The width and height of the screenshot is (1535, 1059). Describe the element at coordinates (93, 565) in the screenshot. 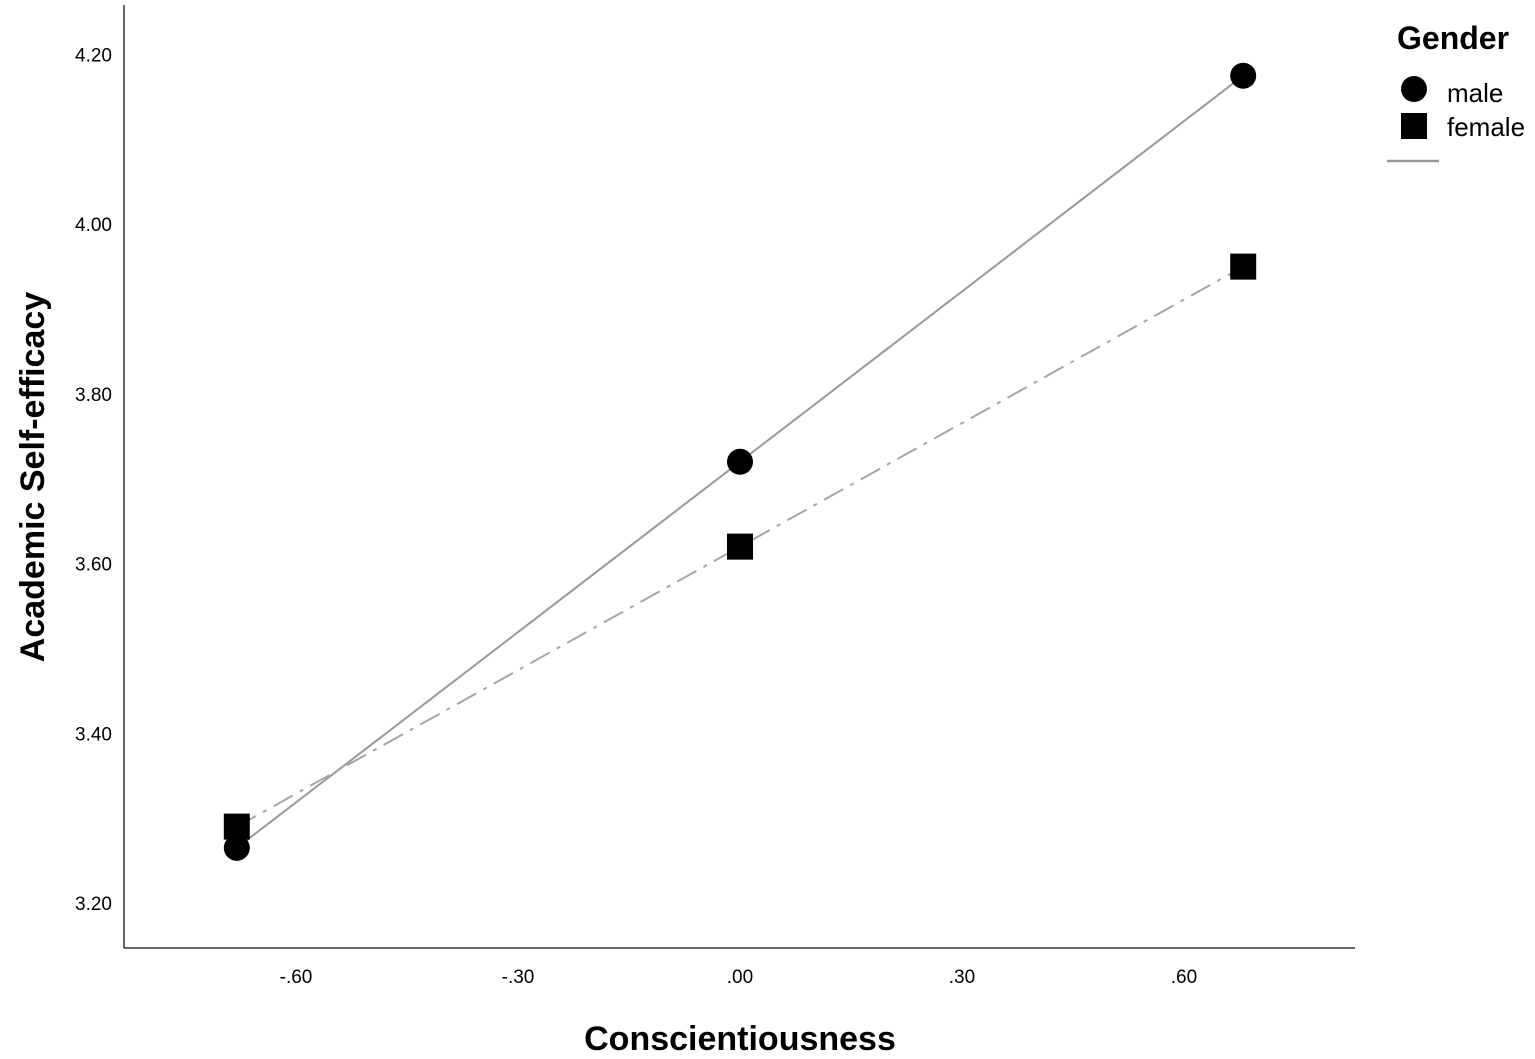

I see `y-tick-label: 3.60` at that location.